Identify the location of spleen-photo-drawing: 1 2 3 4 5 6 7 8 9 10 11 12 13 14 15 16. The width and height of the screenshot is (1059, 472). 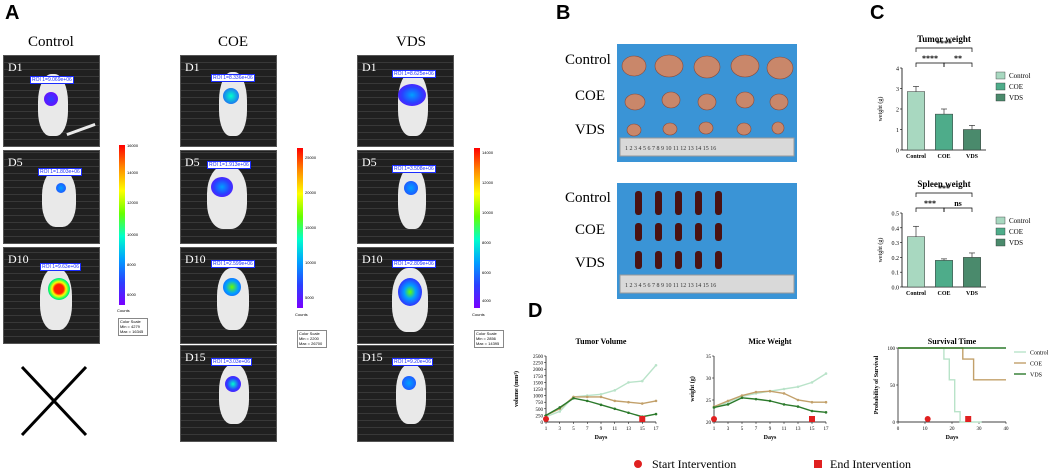
(707, 242).